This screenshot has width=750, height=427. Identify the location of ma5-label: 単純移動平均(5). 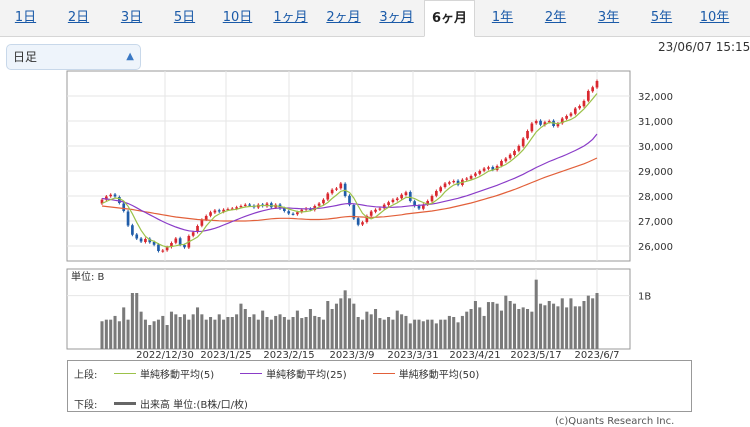
(177, 375).